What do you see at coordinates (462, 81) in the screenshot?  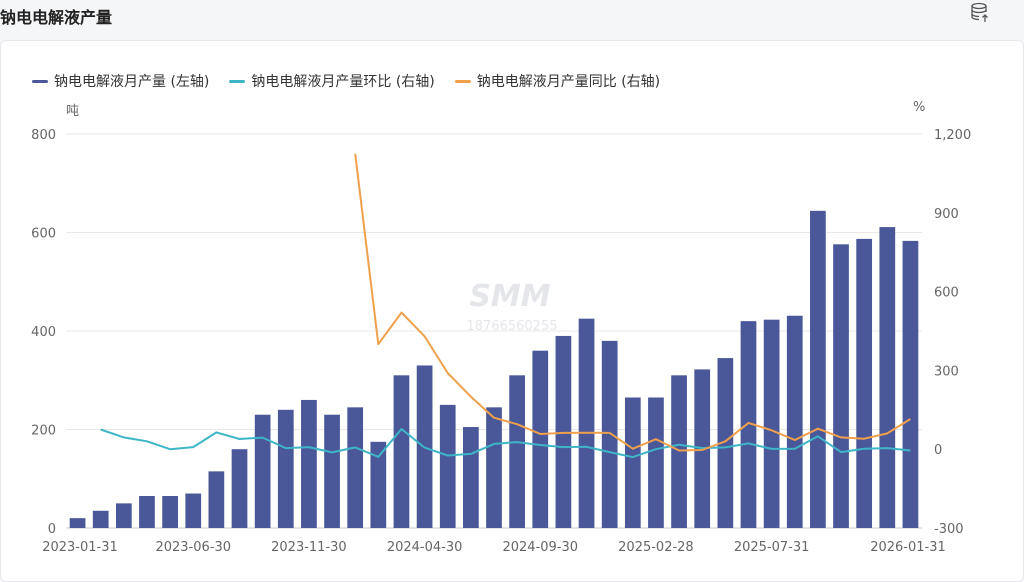 I see `legend-swatch-yoy` at bounding box center [462, 81].